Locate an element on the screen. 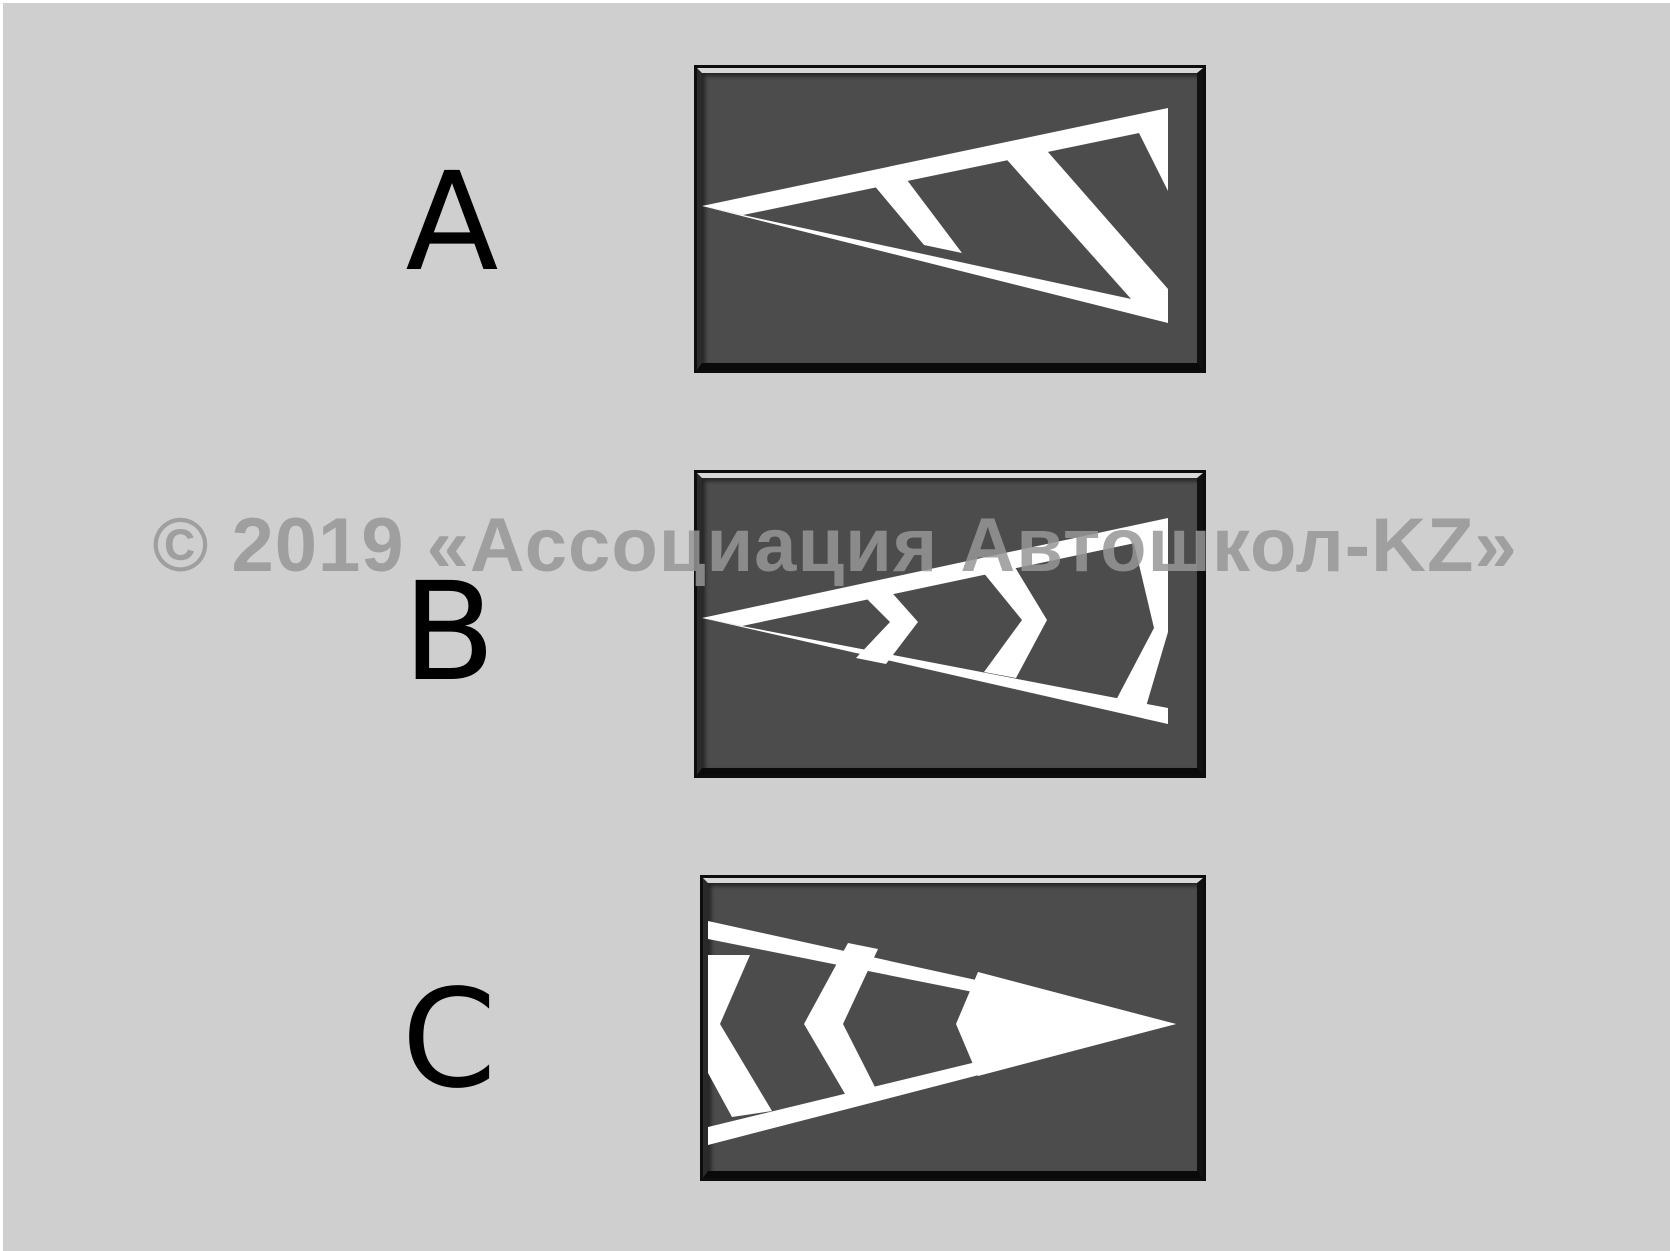  marking-a-upper-edge is located at coordinates (935, 161).